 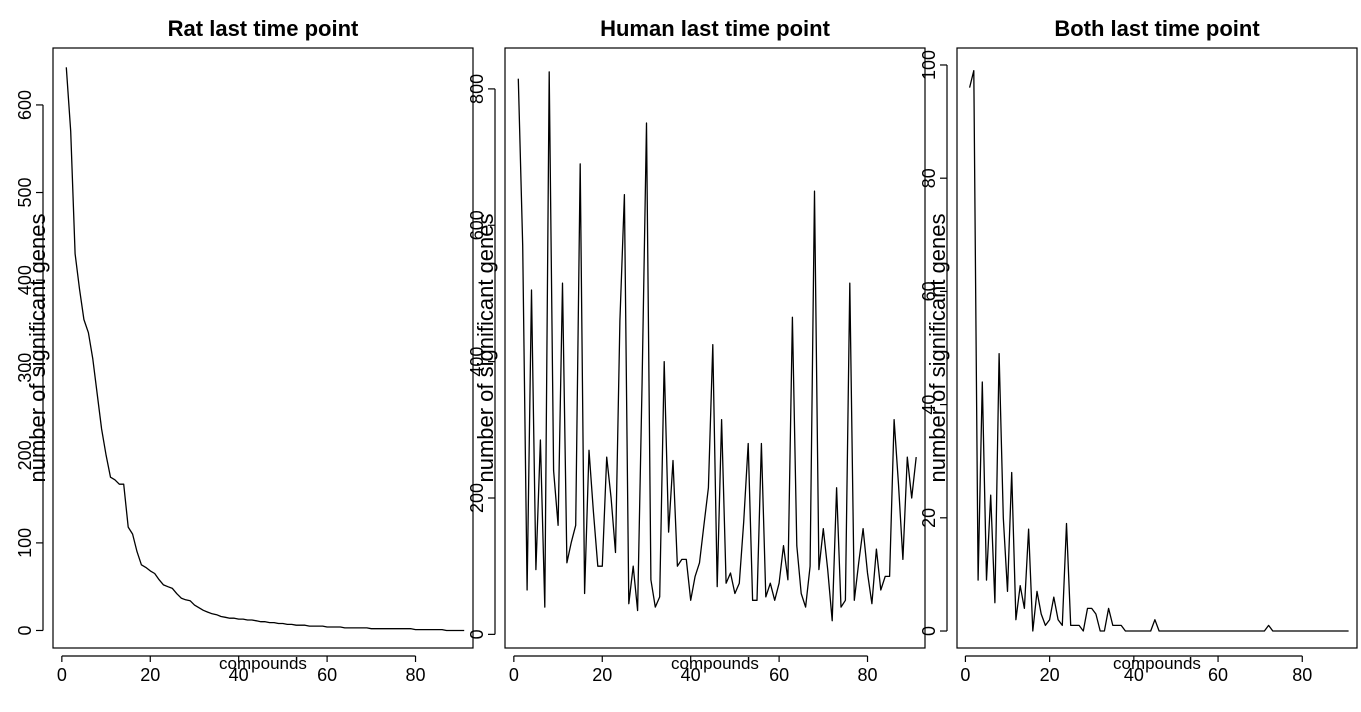 I want to click on y-tick-label: 40, so click(x=929, y=405).